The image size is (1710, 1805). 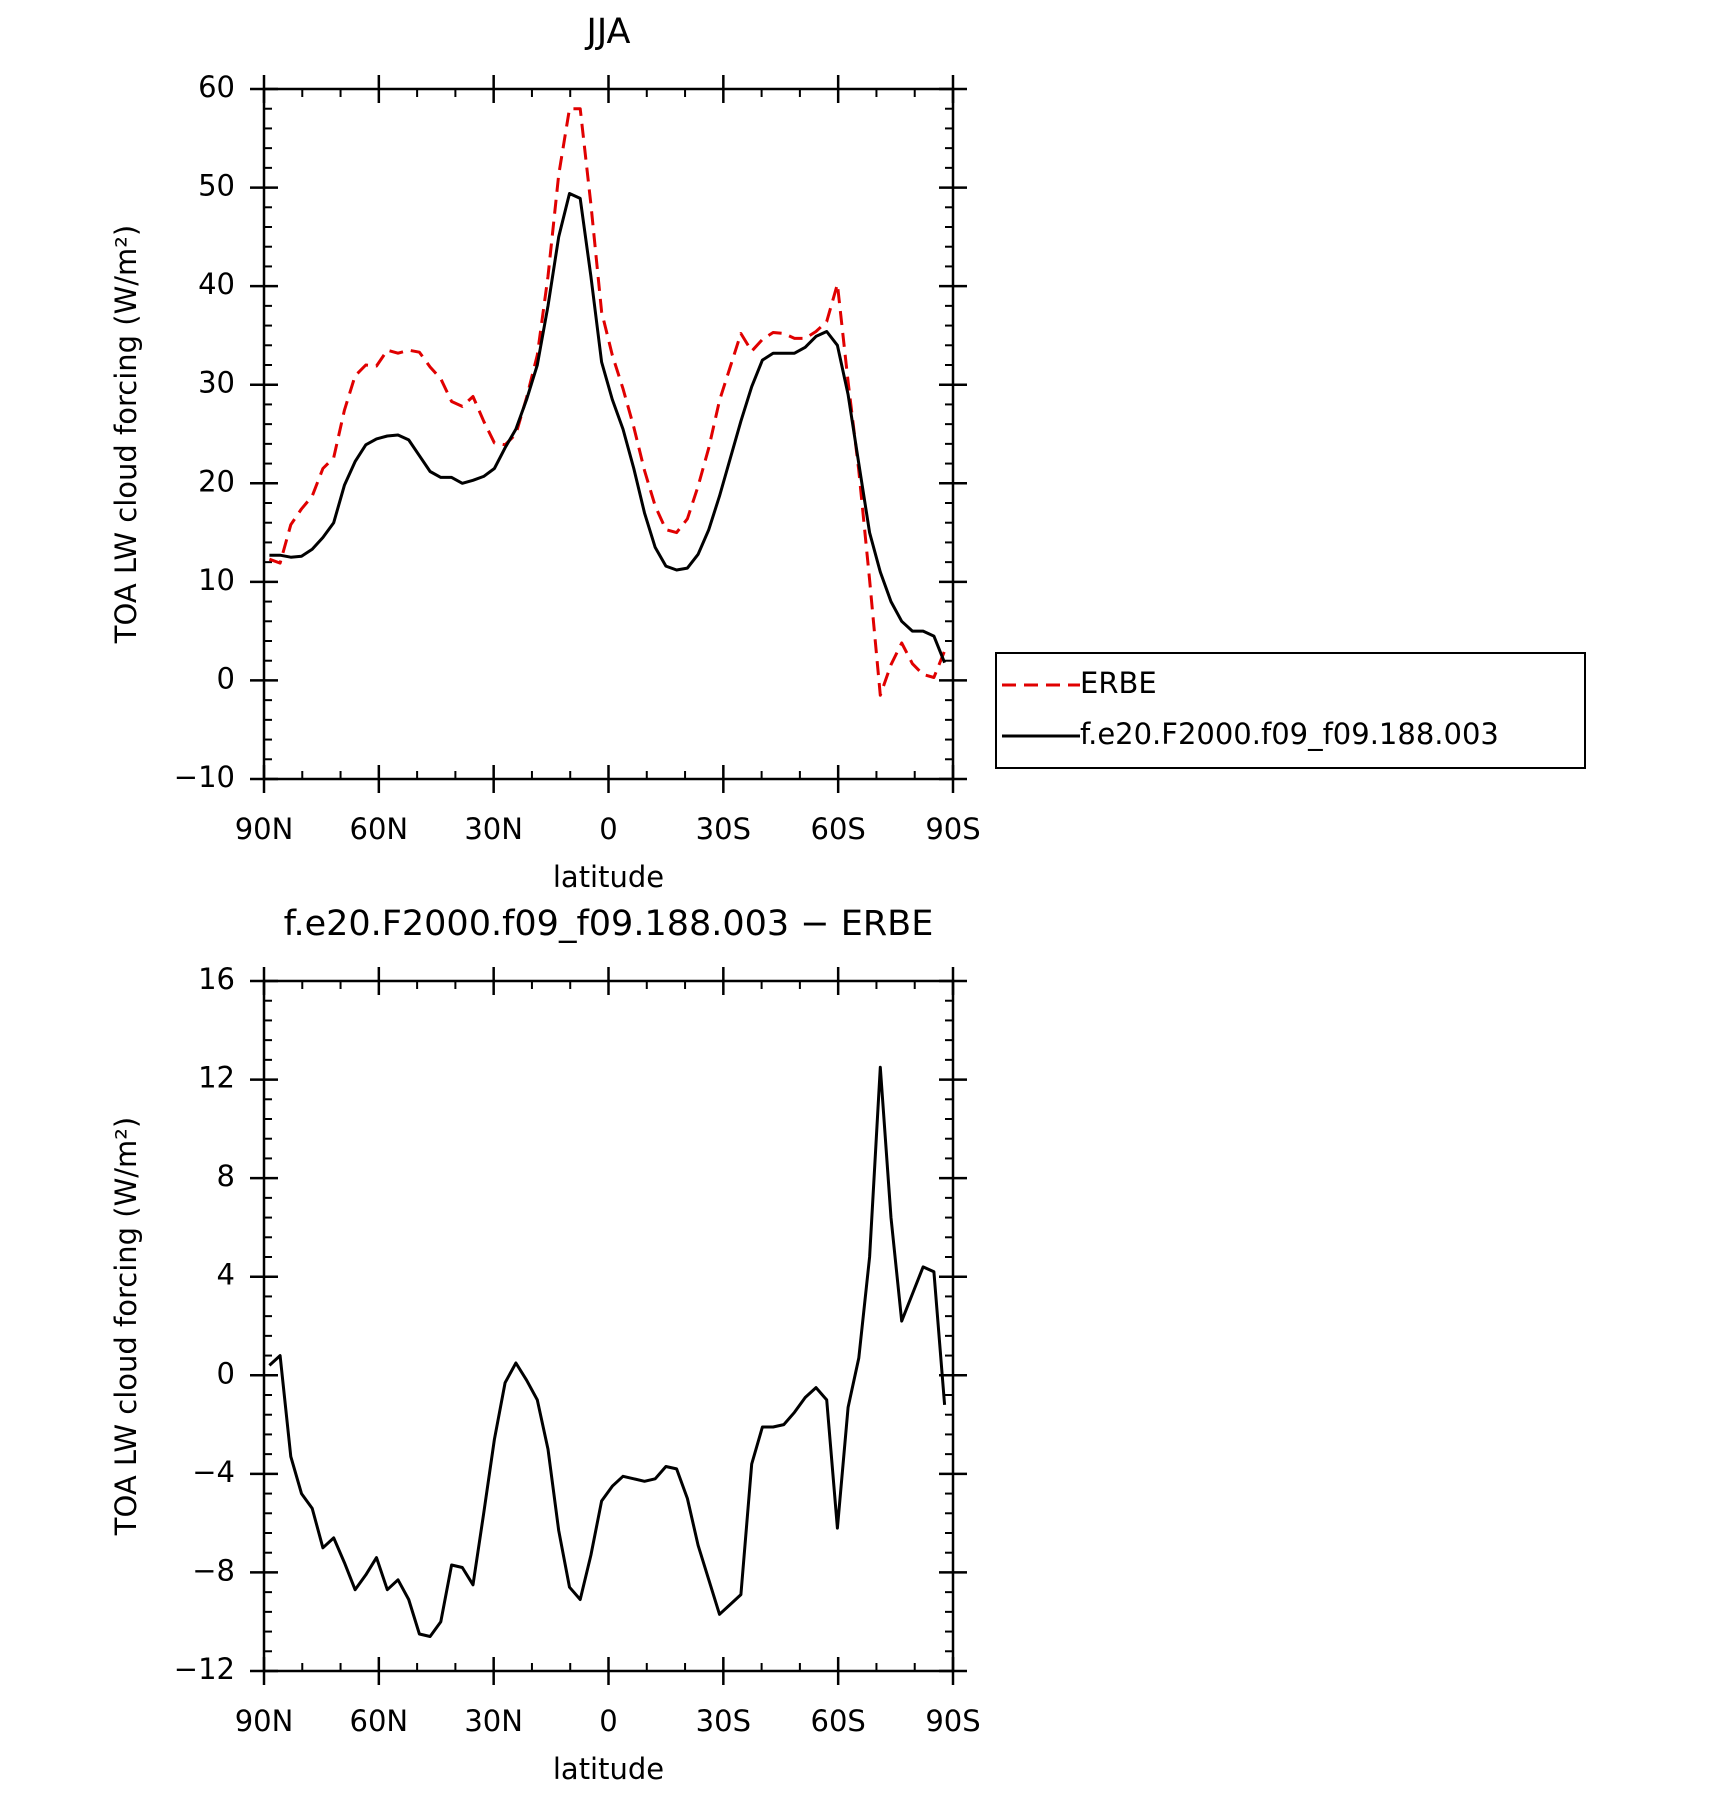 What do you see at coordinates (1118, 683) in the screenshot?
I see `legend-label: ERBE` at bounding box center [1118, 683].